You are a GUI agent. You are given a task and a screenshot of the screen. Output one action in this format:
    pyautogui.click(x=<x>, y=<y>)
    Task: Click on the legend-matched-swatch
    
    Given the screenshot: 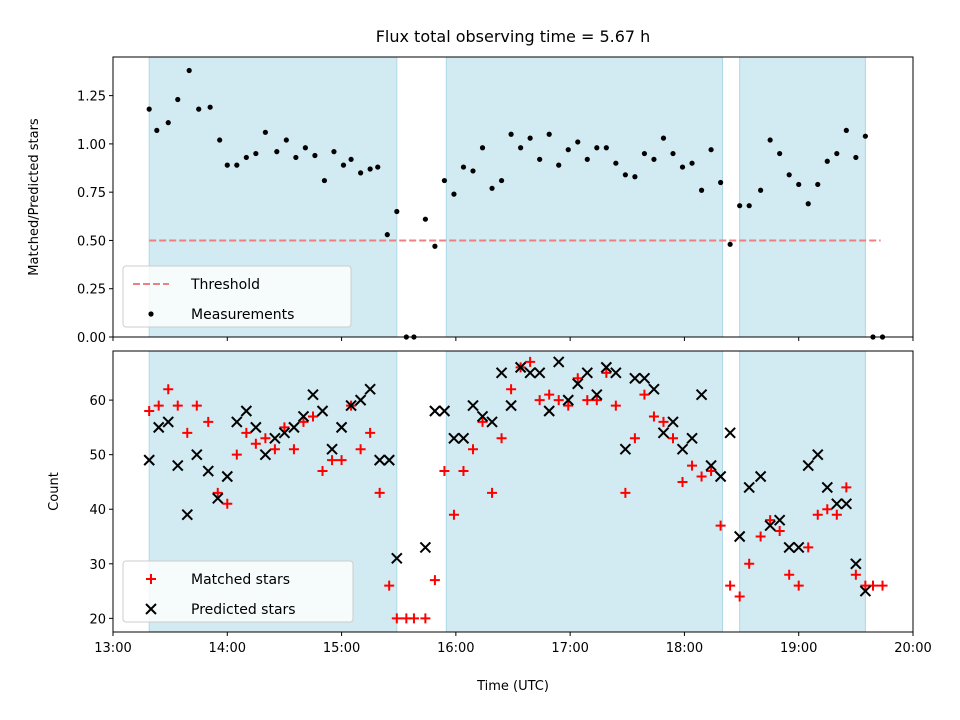 What is the action you would take?
    pyautogui.click(x=151, y=579)
    